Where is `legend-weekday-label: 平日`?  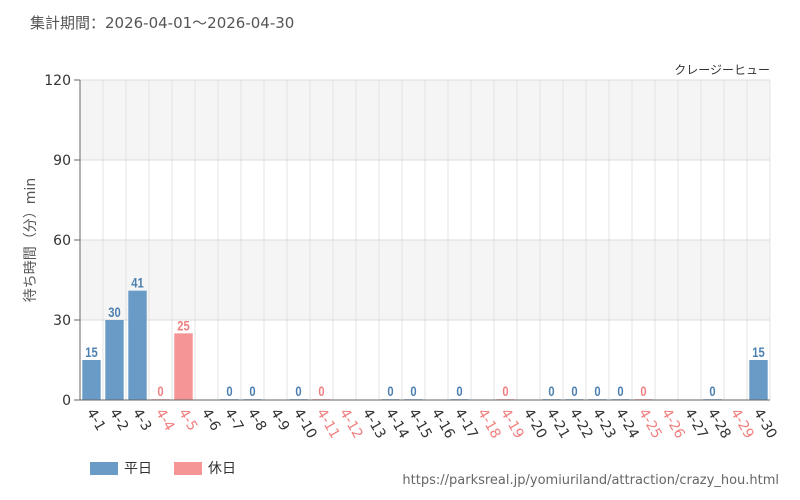
legend-weekday-label: 平日 is located at coordinates (138, 469).